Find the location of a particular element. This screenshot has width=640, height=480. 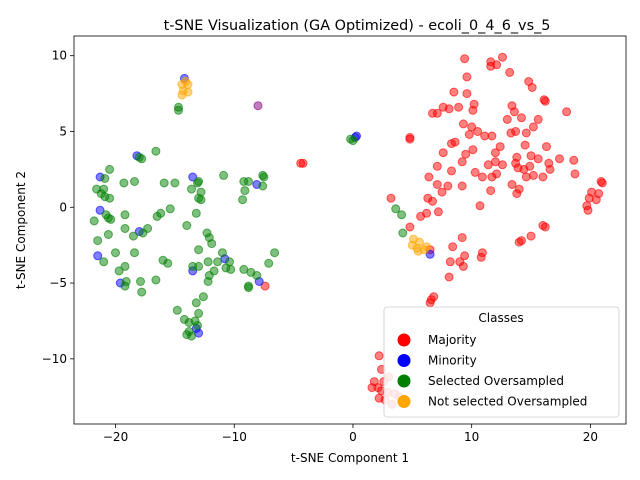

x-tick-label: −10 is located at coordinates (234, 437).